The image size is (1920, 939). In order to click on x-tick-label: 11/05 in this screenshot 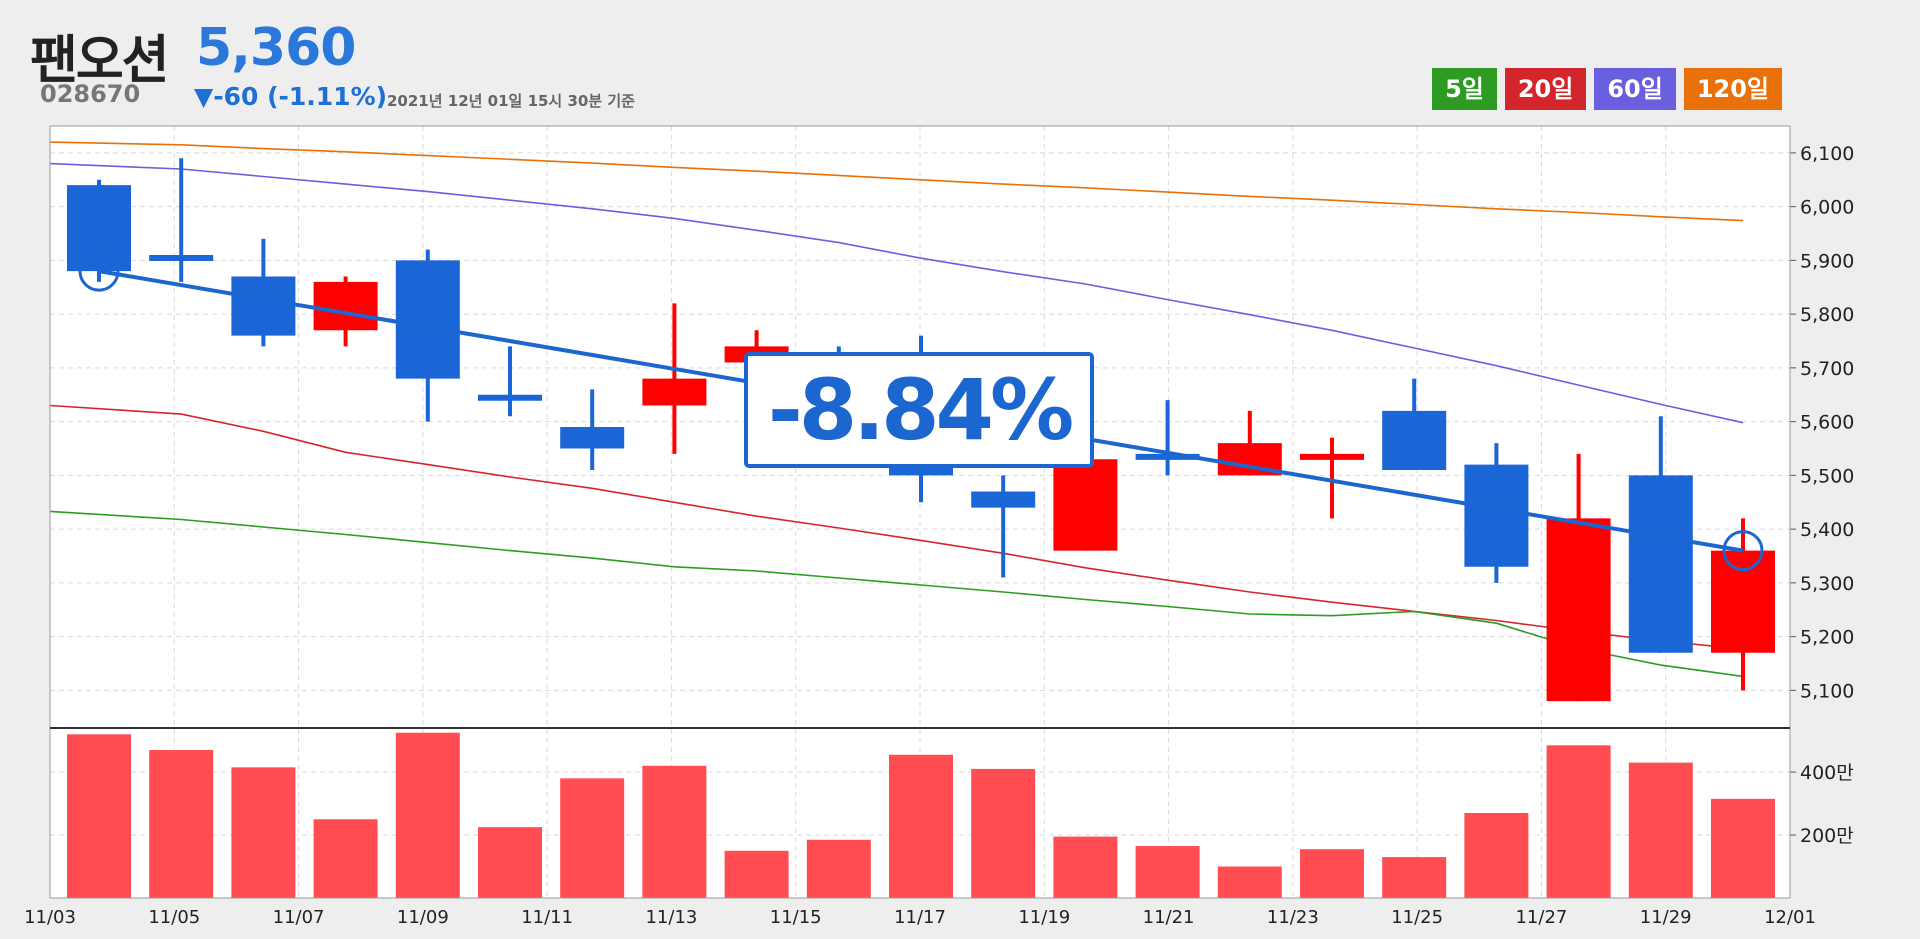, I will do `click(174, 917)`.